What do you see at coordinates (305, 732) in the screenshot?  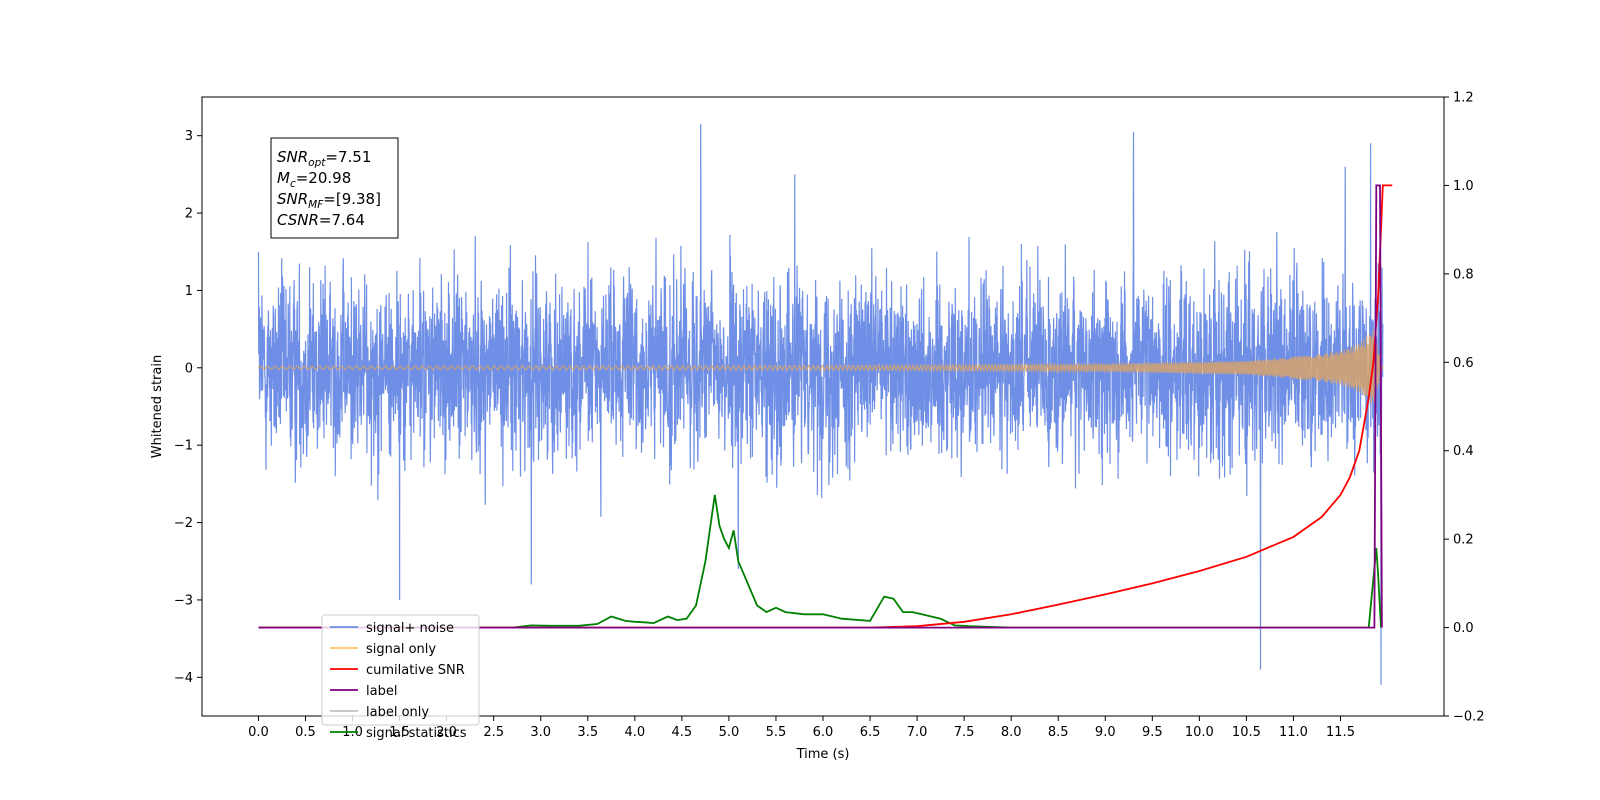 I see `x-tick-label: 0.5` at bounding box center [305, 732].